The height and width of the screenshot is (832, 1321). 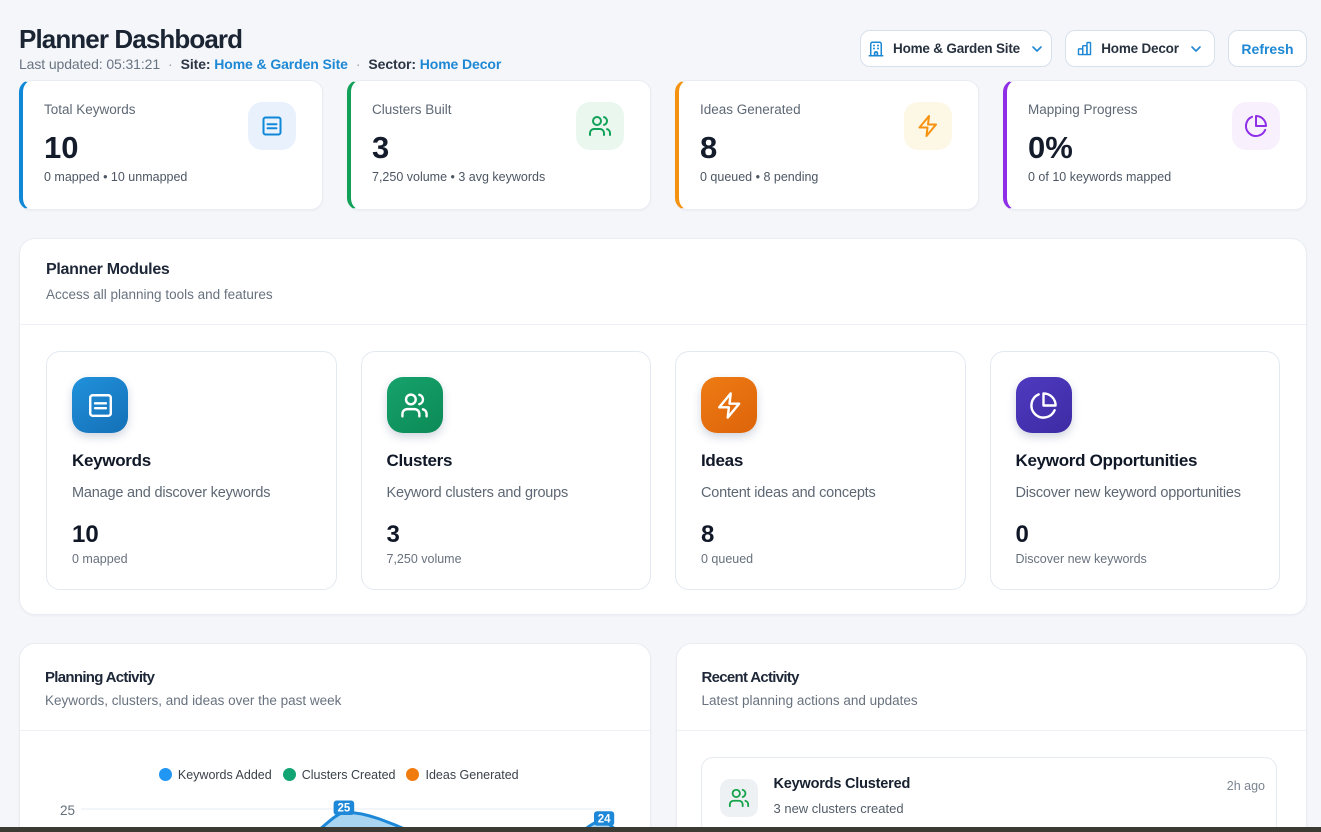 I want to click on svg-text: 24, so click(x=604, y=819).